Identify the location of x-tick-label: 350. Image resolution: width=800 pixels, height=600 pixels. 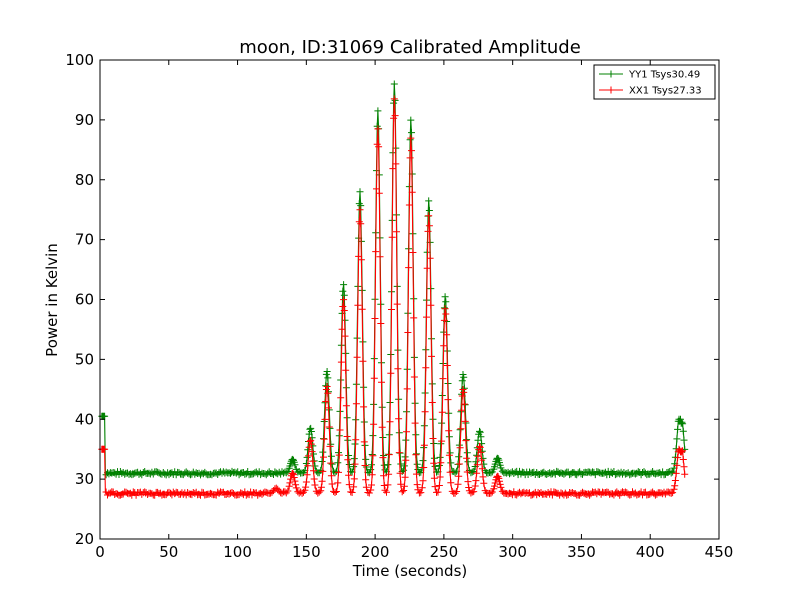
(581, 552).